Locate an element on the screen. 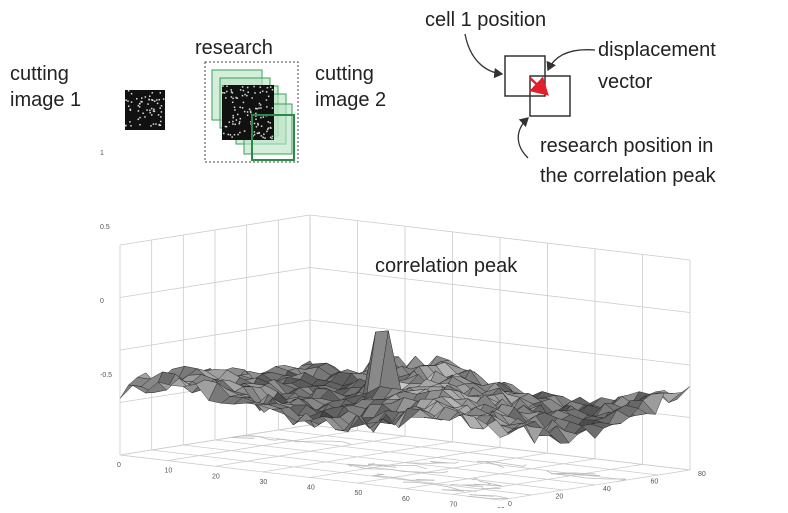  z-tick-label: 1 is located at coordinates (102, 153).